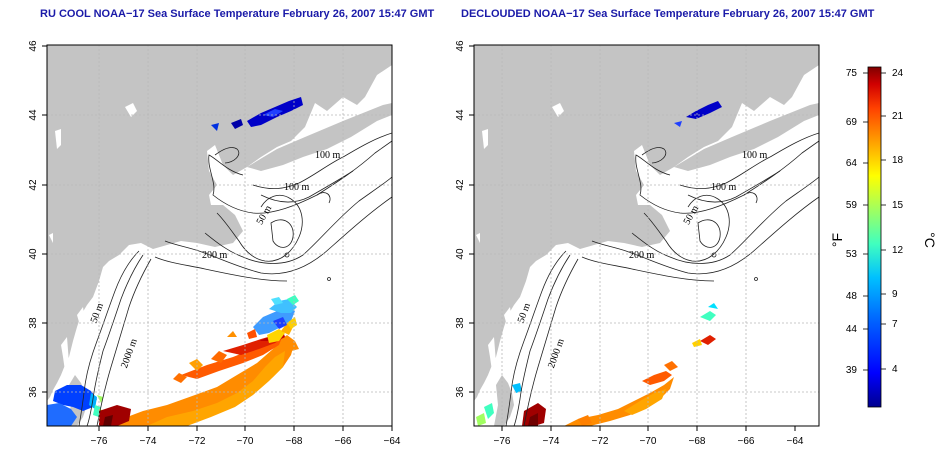 The image size is (950, 475). I want to click on left-y-tick-42: 42, so click(33, 185).